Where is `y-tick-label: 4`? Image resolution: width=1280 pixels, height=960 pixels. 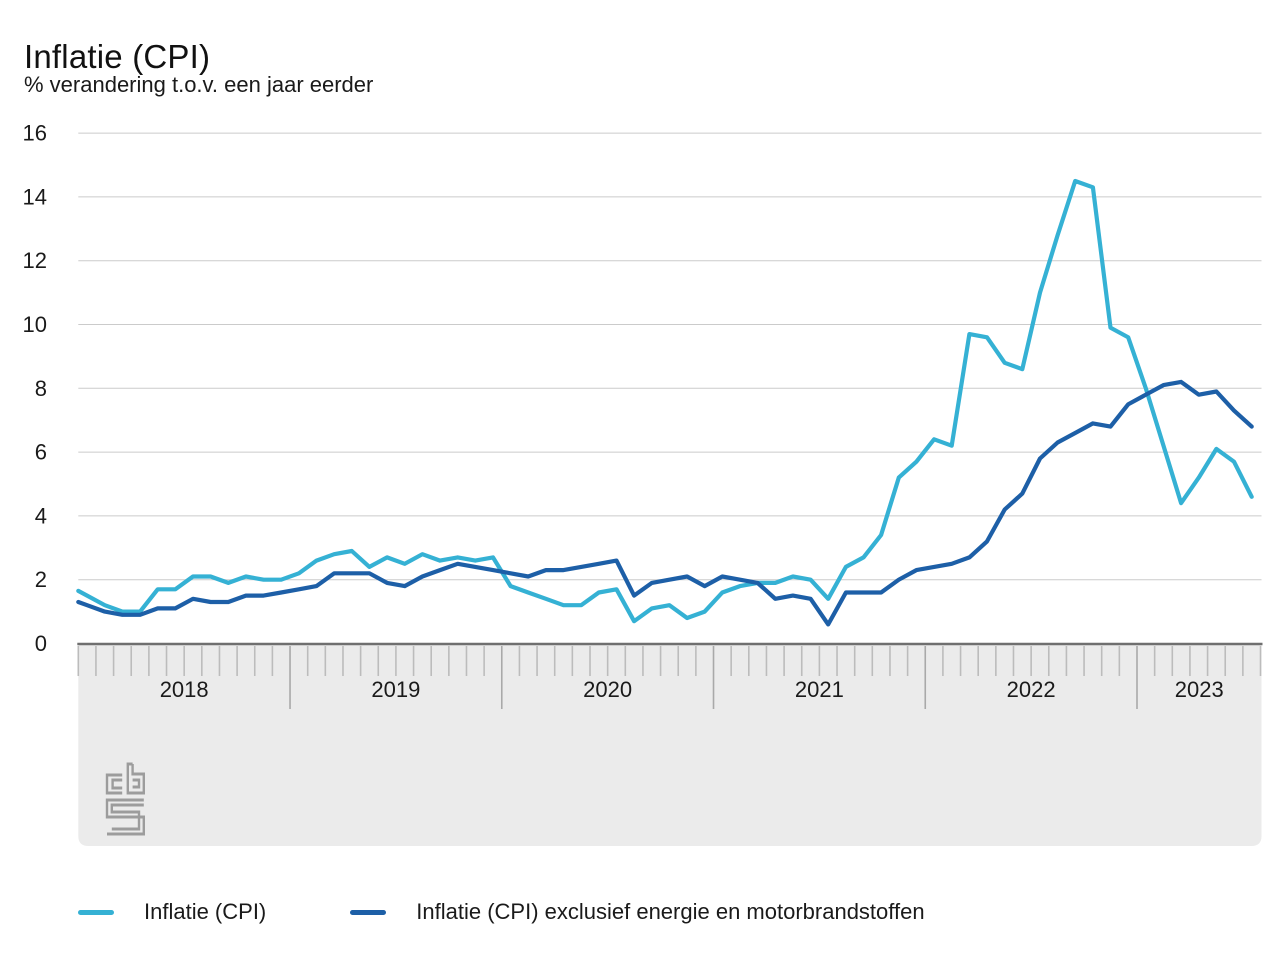
y-tick-label: 4 is located at coordinates (41, 515).